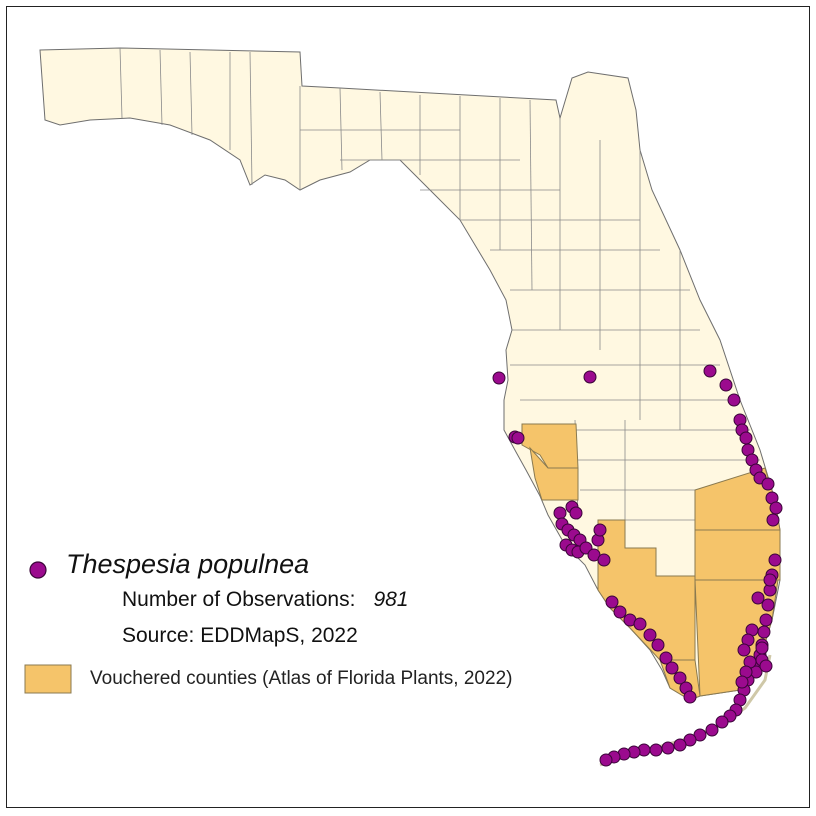 The image size is (816, 816). I want to click on observations-value: 981, so click(391, 599).